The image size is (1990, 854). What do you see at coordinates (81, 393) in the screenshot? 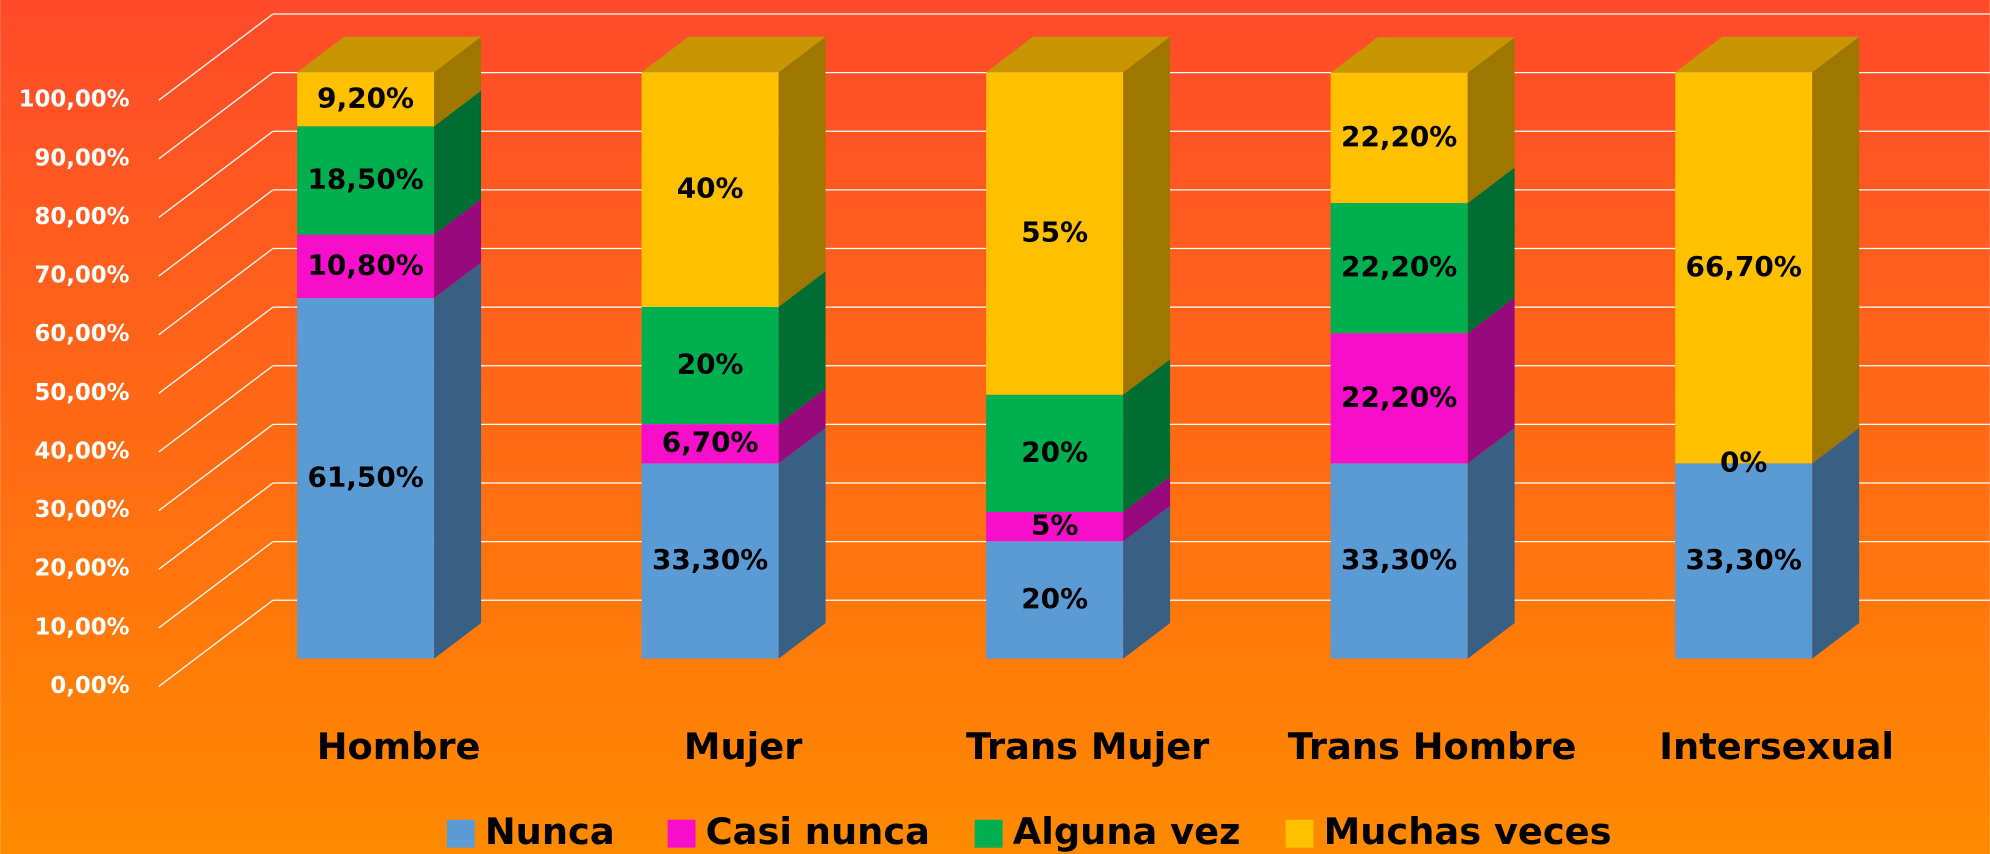
I see `y-tick-label: 50,00%` at bounding box center [81, 393].